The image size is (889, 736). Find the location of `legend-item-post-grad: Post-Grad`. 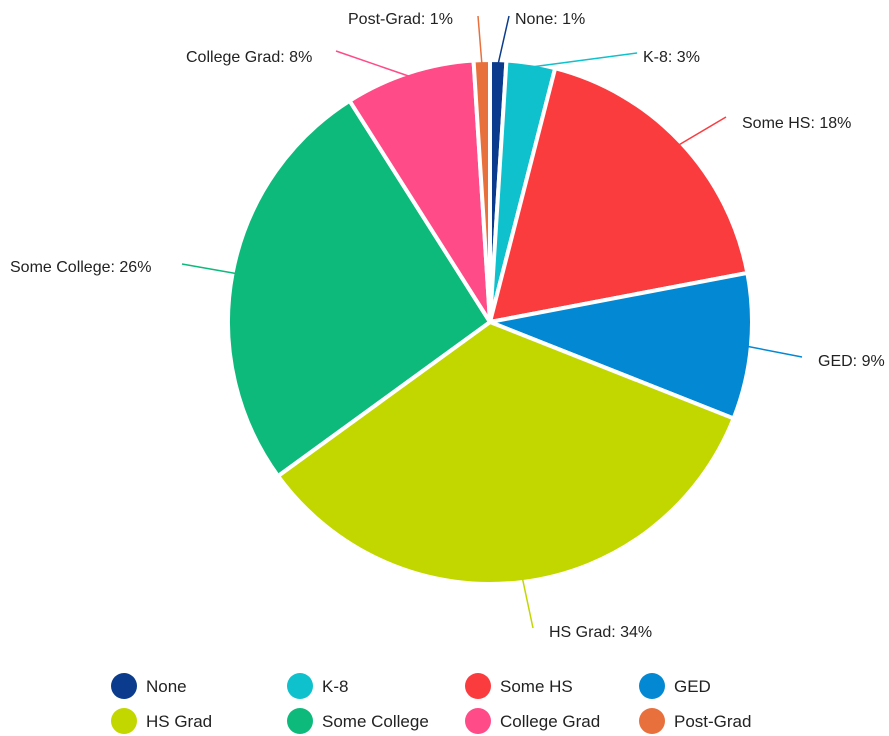

legend-item-post-grad: Post-Grad is located at coordinates (695, 721).